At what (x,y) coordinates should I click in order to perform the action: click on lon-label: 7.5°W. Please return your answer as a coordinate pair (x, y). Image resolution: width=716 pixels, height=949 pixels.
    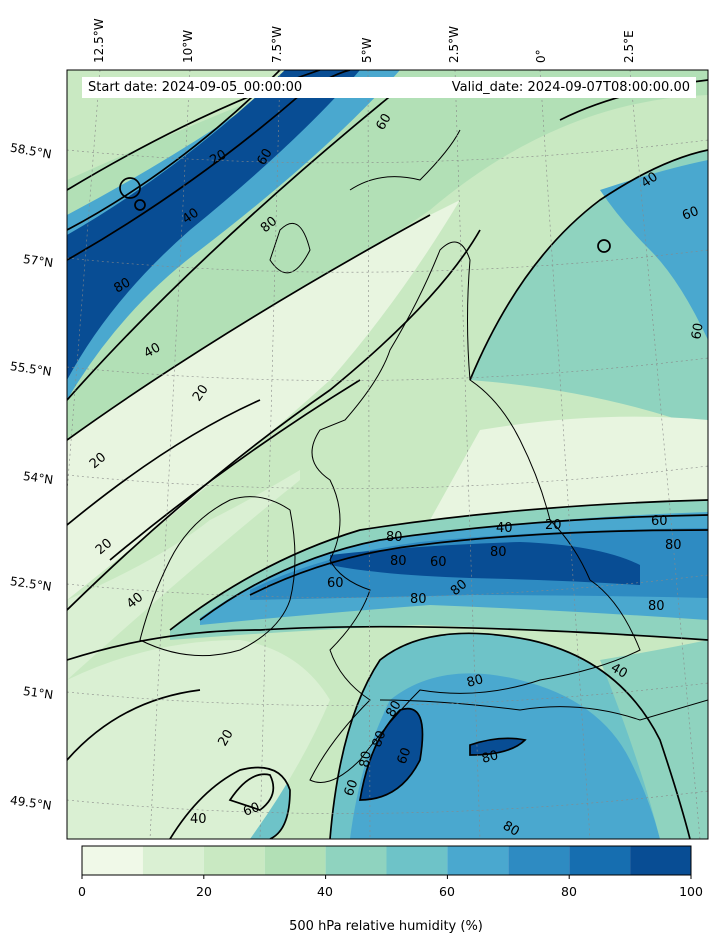
    Looking at the image, I should click on (277, 44).